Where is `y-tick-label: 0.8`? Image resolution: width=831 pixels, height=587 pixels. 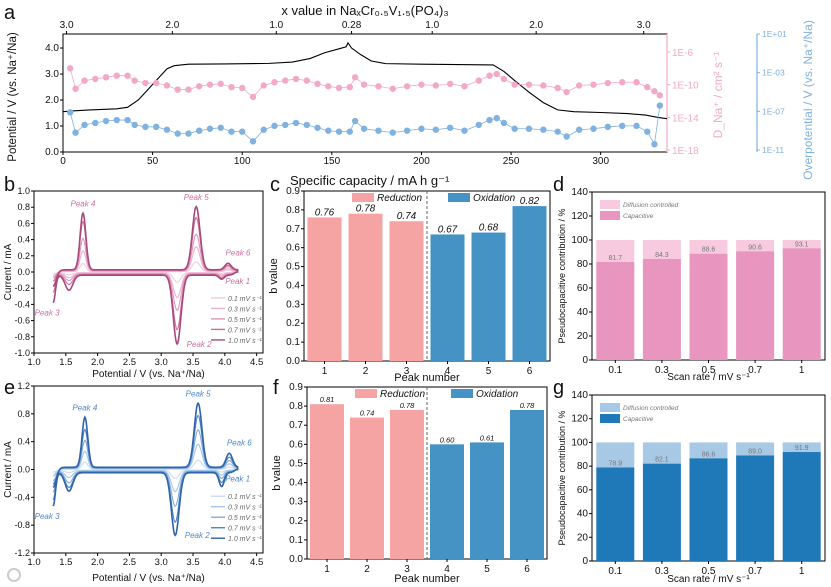 y-tick-label: 0.8 is located at coordinates (23, 414).